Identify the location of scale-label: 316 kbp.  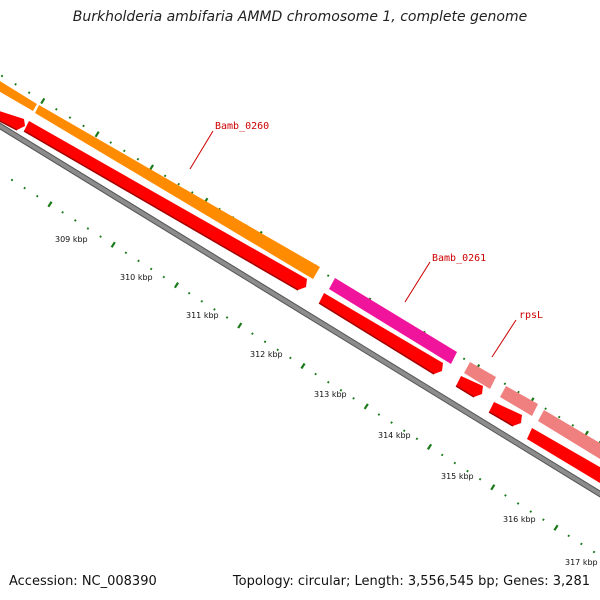
(519, 519).